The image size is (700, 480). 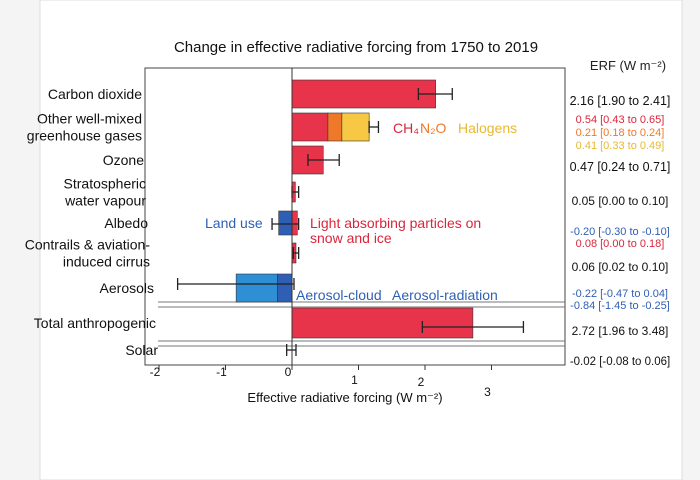 I want to click on x-tick-label: -1, so click(x=221, y=372).